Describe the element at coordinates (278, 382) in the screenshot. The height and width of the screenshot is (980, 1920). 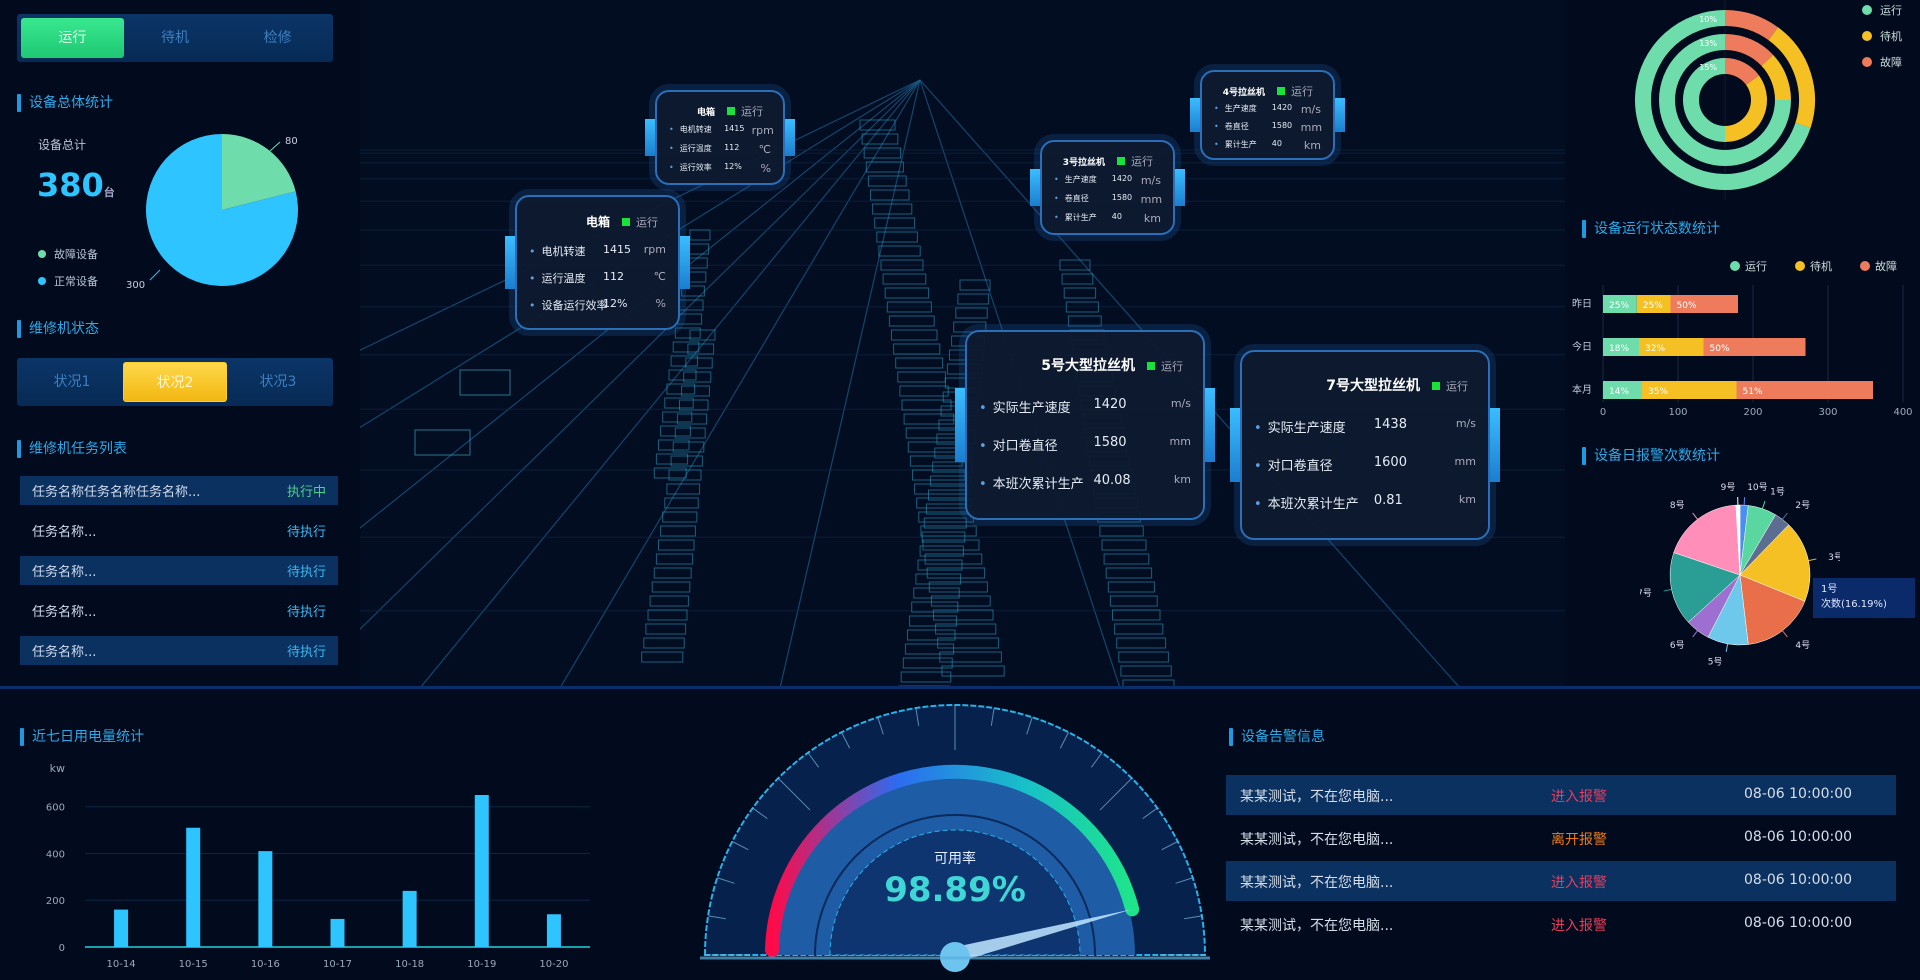
I see `tab-status-3: 状况3` at that location.